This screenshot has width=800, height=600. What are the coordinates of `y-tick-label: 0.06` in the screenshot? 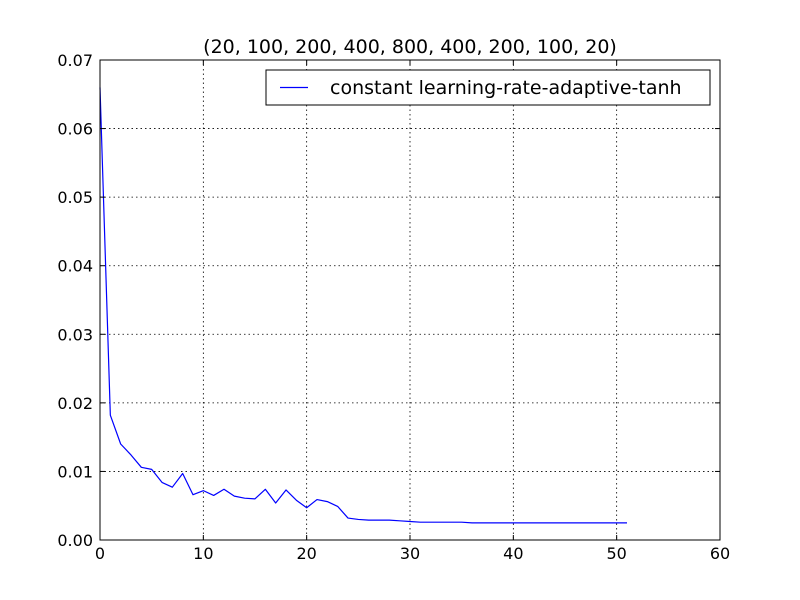 It's located at (75, 129).